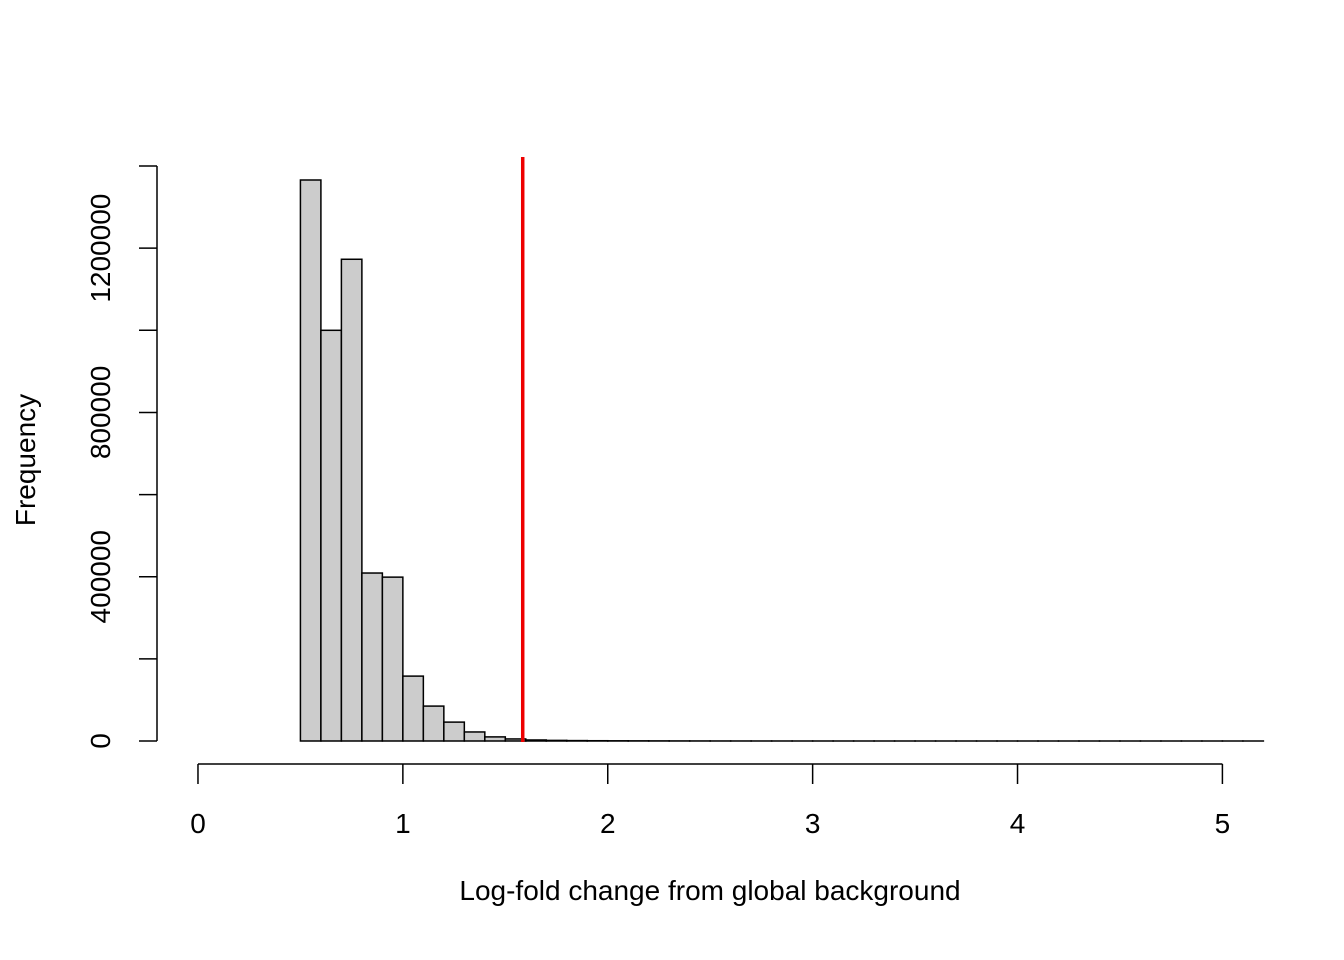 The image size is (1344, 960). I want to click on y-tick-label: 1200000, so click(100, 248).